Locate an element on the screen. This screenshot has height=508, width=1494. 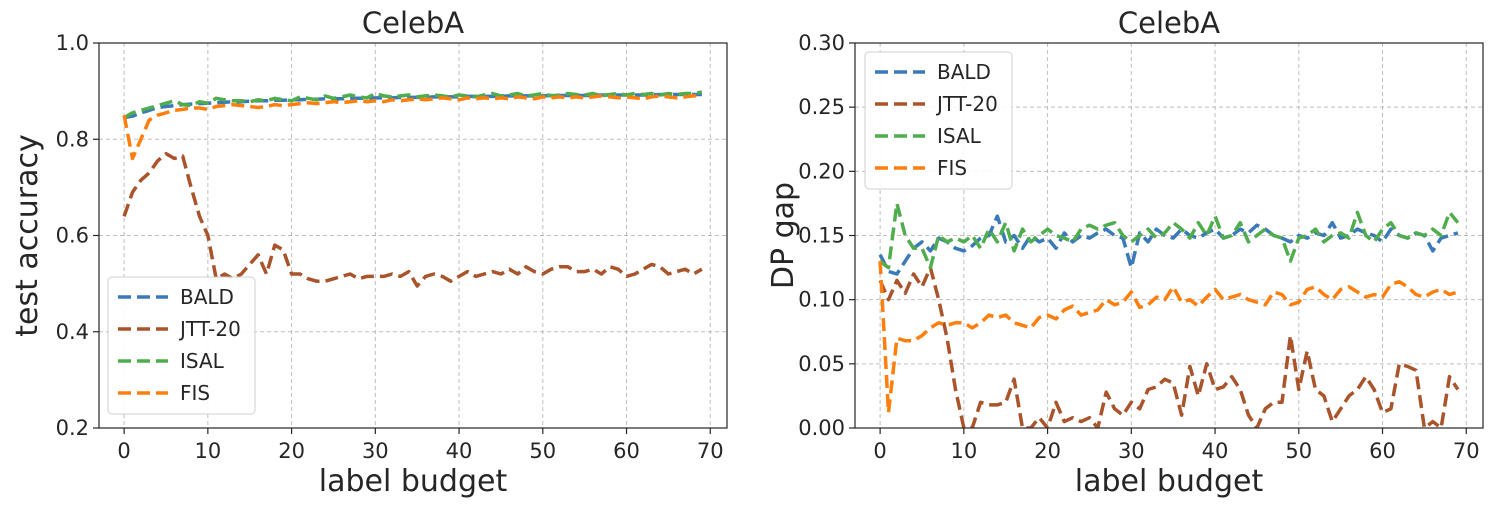
y-tick-label: 0.4 is located at coordinates (72, 332).